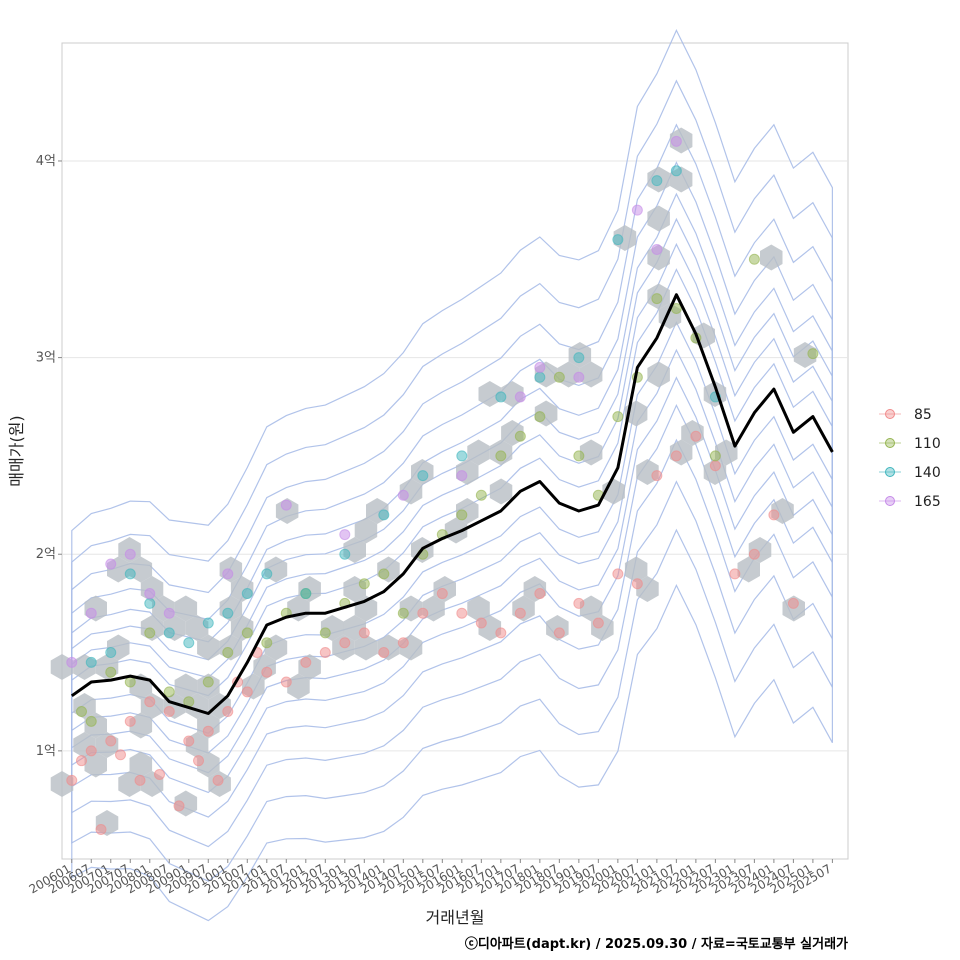 The width and height of the screenshot is (960, 960). What do you see at coordinates (927, 444) in the screenshot?
I see `legend-label: 110` at bounding box center [927, 444].